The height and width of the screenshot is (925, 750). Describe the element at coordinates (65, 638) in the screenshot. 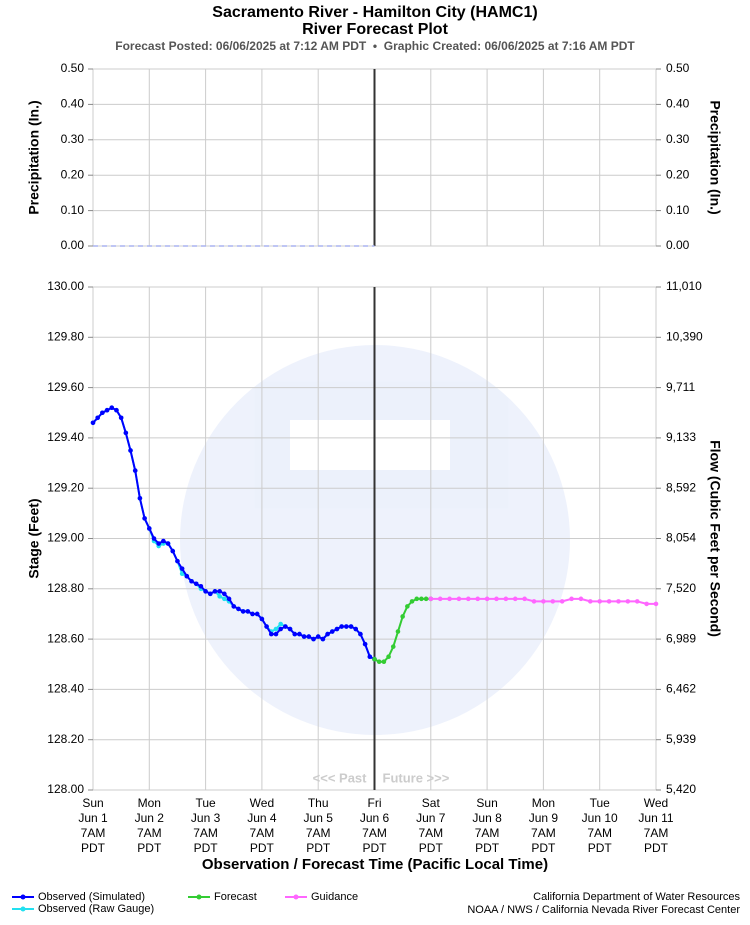

I see `y-tick-label: 128.60` at that location.